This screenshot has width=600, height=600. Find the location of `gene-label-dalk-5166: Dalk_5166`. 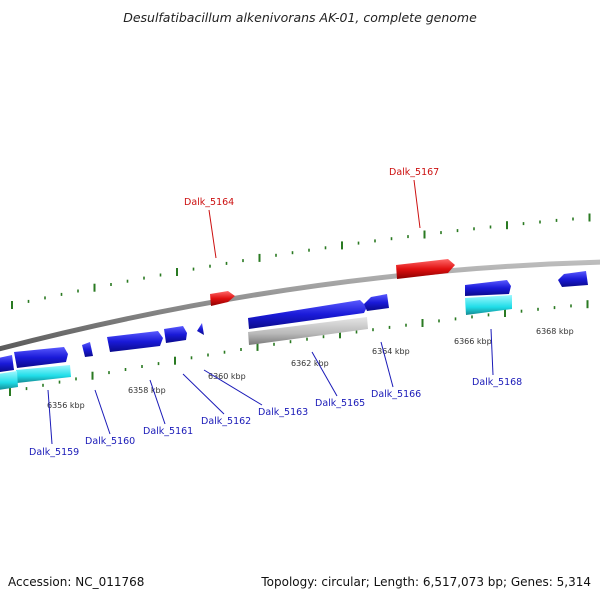

gene-label-dalk-5166: Dalk_5166 is located at coordinates (396, 394).